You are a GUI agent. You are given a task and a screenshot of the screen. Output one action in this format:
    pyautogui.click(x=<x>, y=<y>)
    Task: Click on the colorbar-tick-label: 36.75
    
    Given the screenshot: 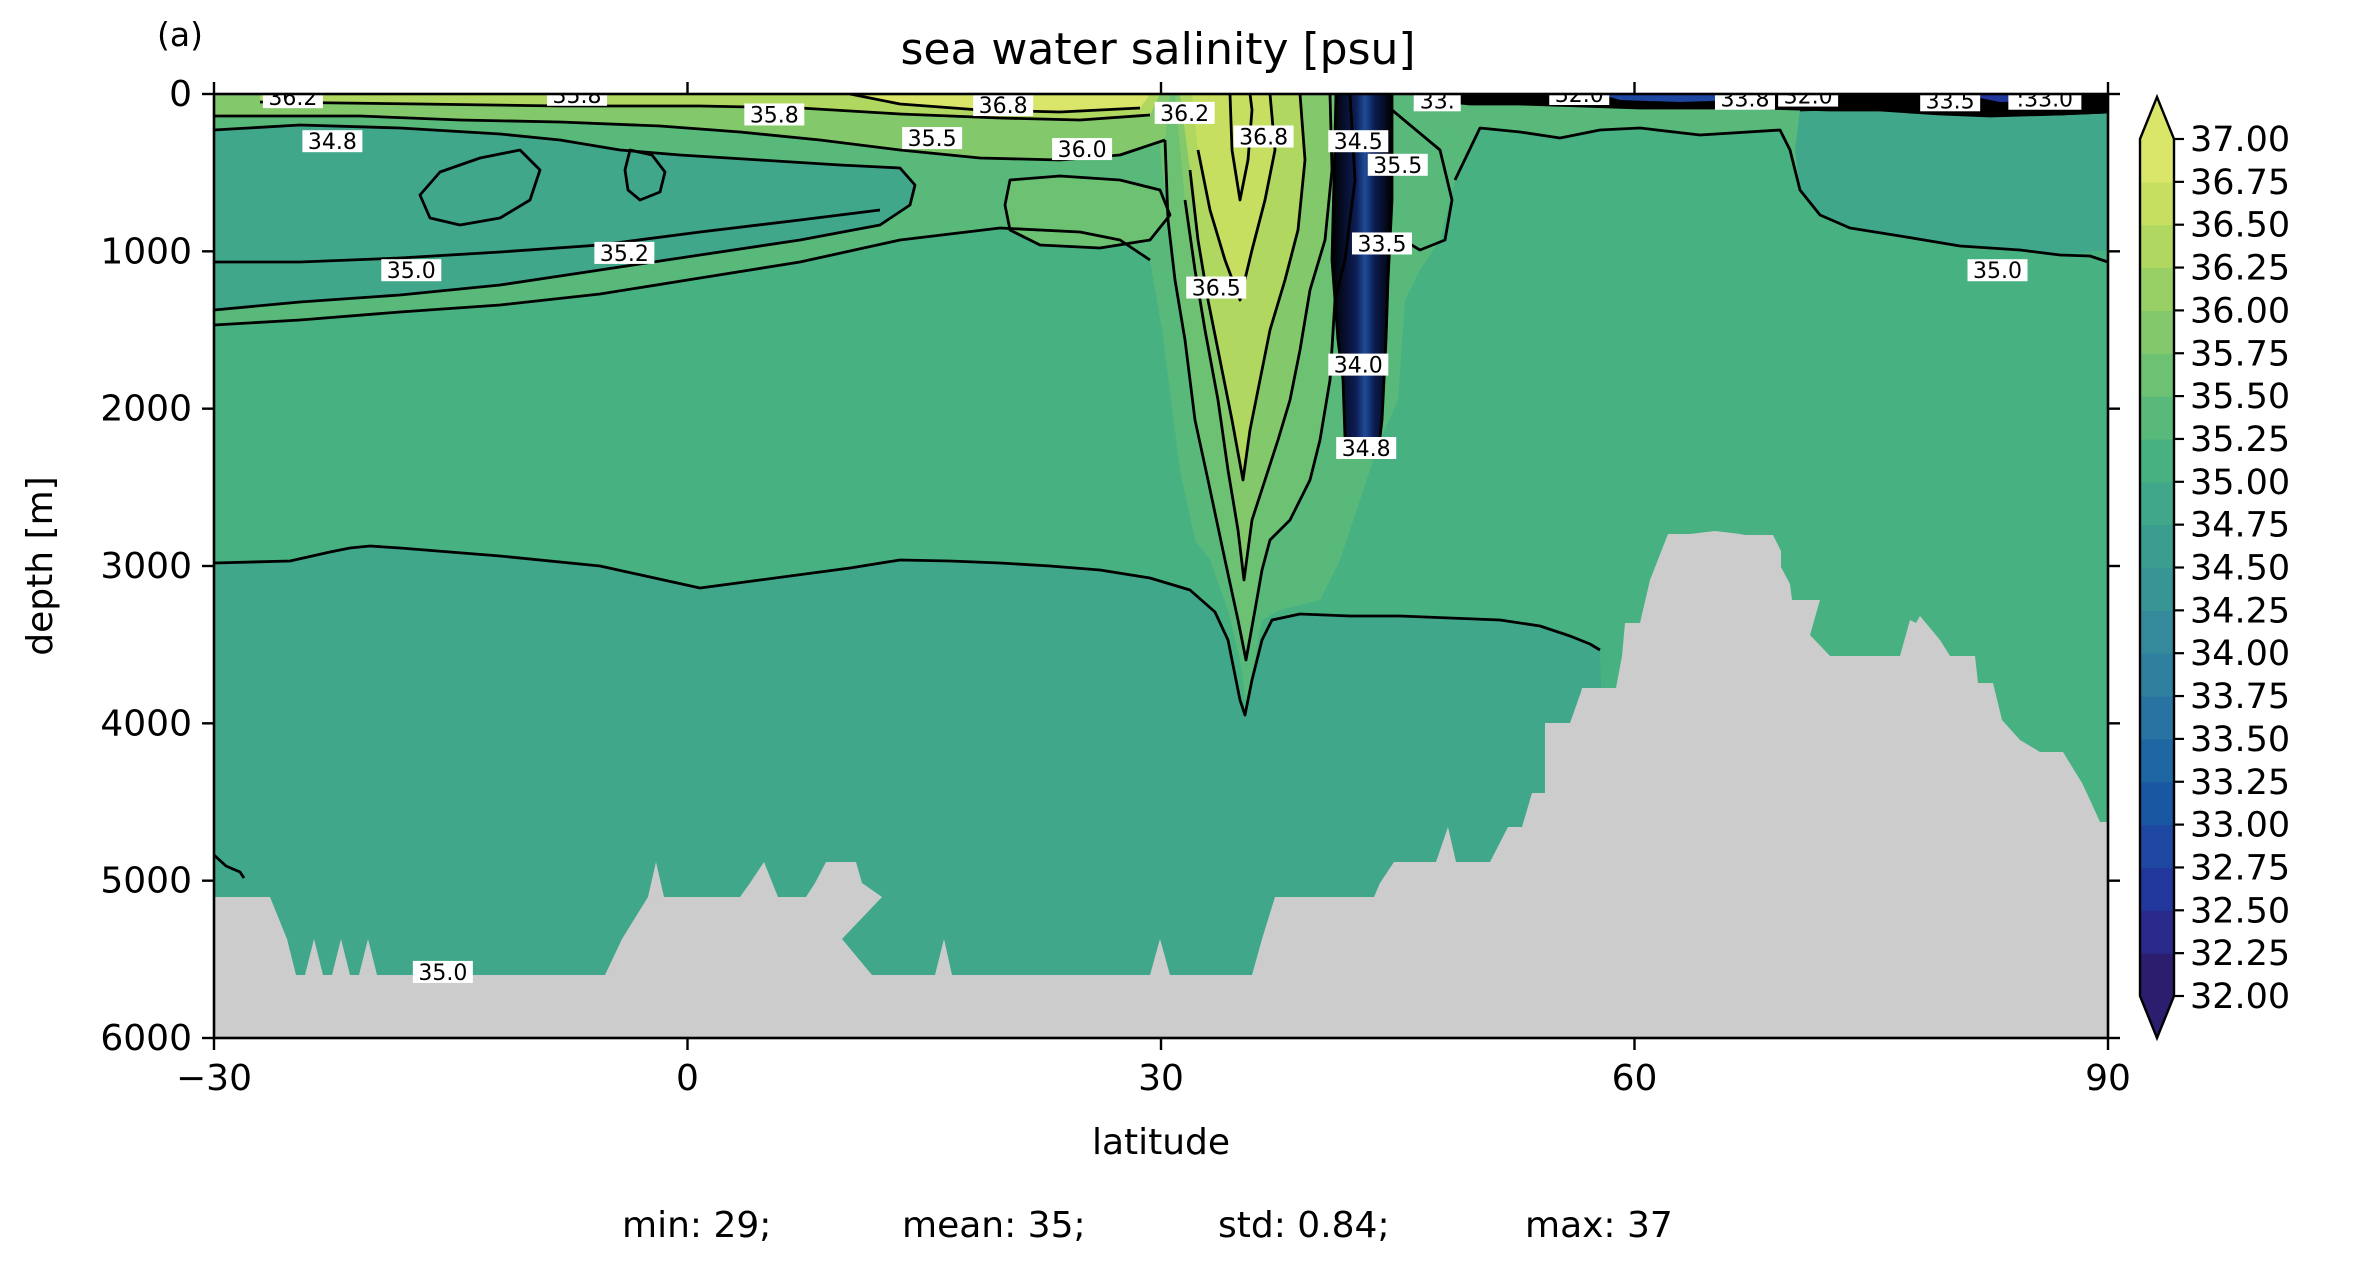 What is the action you would take?
    pyautogui.click(x=2240, y=183)
    